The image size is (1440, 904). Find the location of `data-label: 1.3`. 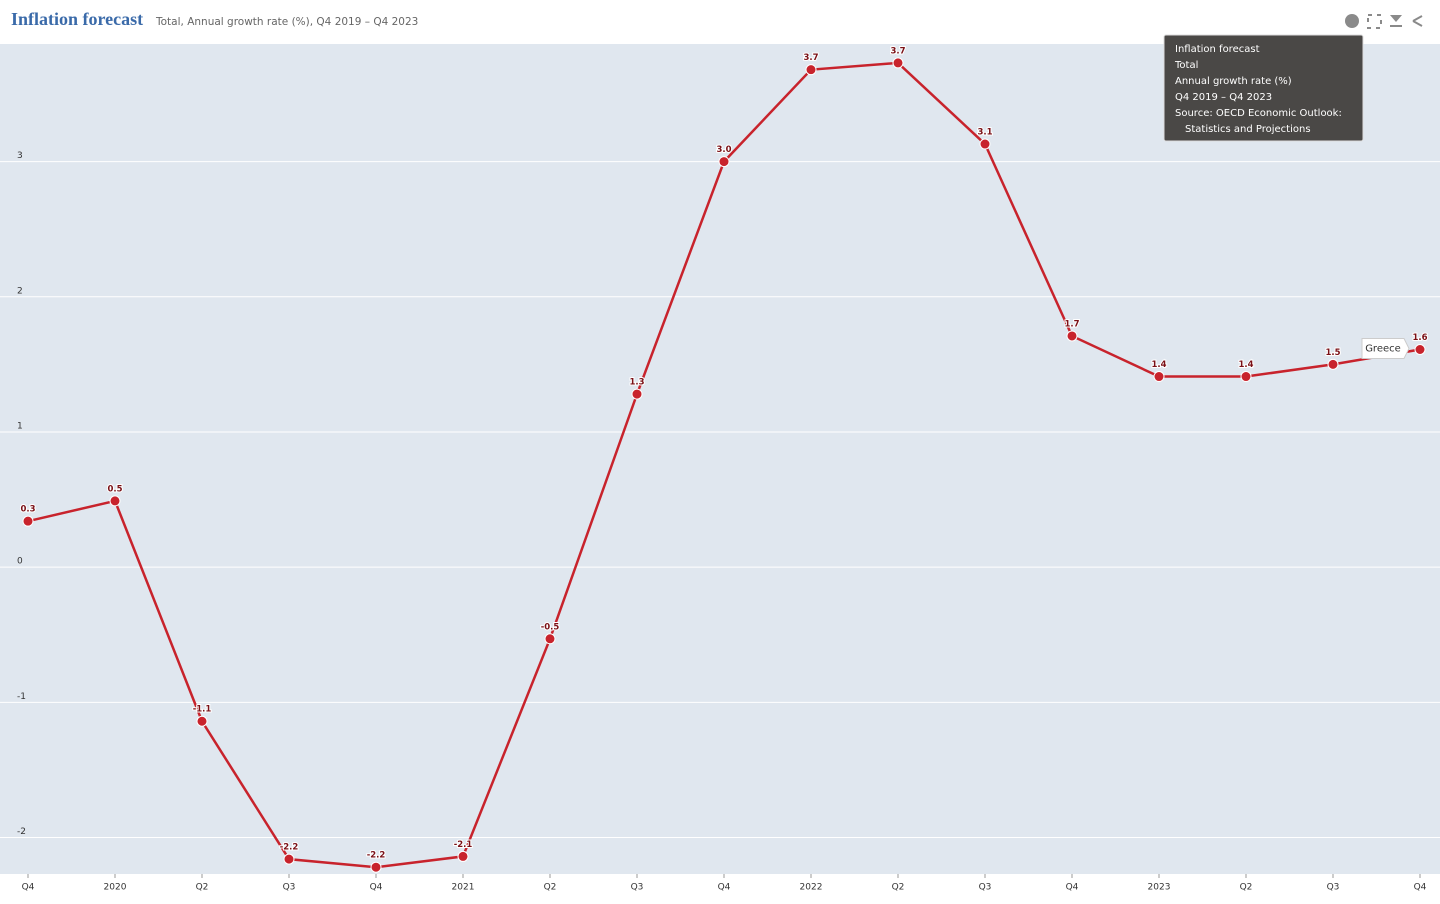

data-label: 1.3 is located at coordinates (636, 383).